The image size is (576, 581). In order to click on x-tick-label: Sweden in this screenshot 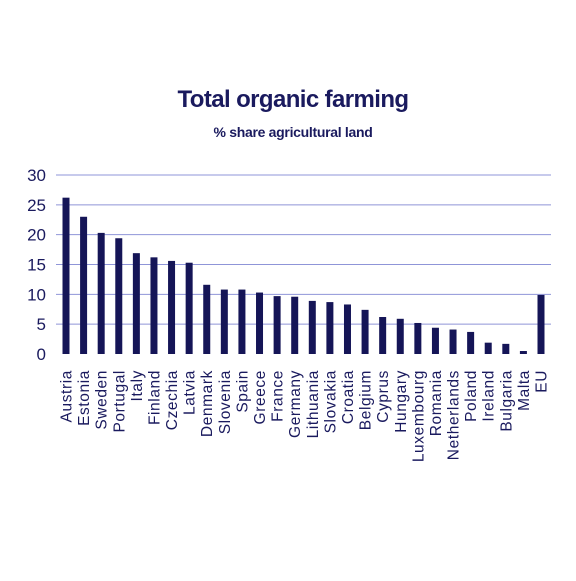, I will do `click(102, 400)`.